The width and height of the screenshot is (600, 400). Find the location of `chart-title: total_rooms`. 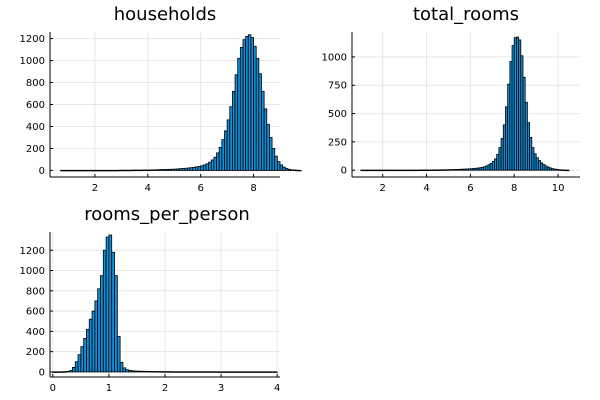

chart-title: total_rooms is located at coordinates (466, 14).